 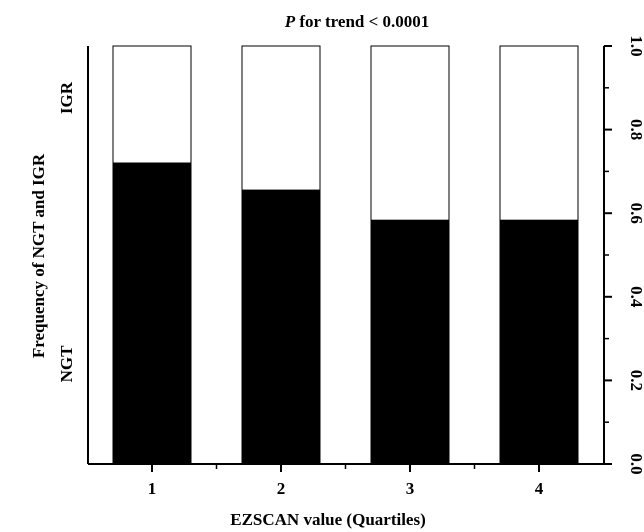 I want to click on x-tick-label-4: 4, so click(x=539, y=488).